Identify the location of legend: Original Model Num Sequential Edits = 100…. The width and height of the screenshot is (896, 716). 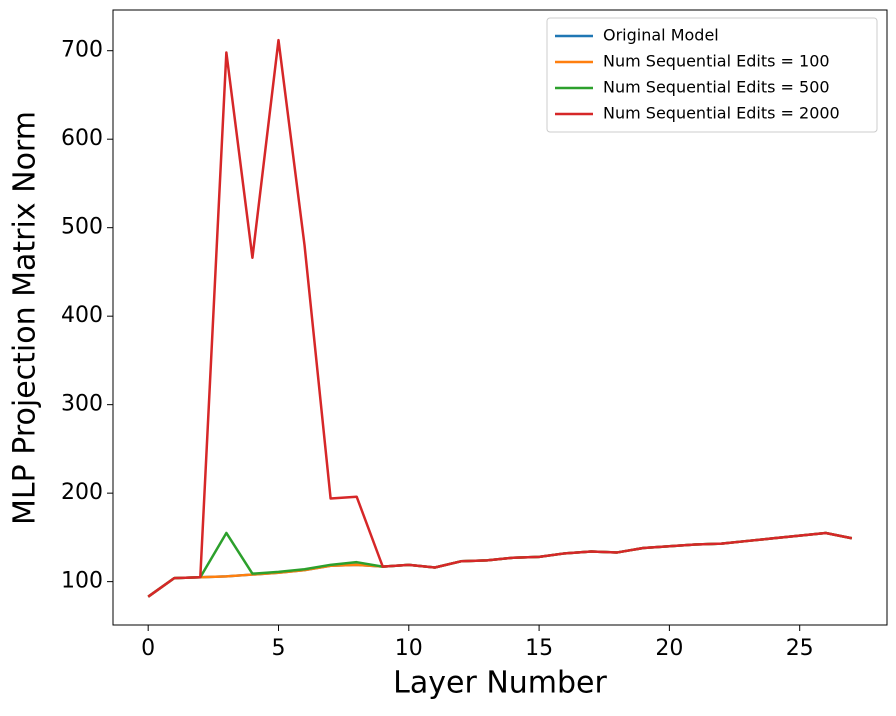
(712, 75).